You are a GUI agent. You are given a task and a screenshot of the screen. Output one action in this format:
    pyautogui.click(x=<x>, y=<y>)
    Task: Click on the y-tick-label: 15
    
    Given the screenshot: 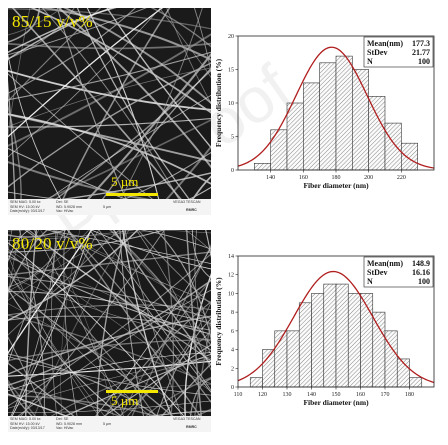 What is the action you would take?
    pyautogui.click(x=231, y=71)
    